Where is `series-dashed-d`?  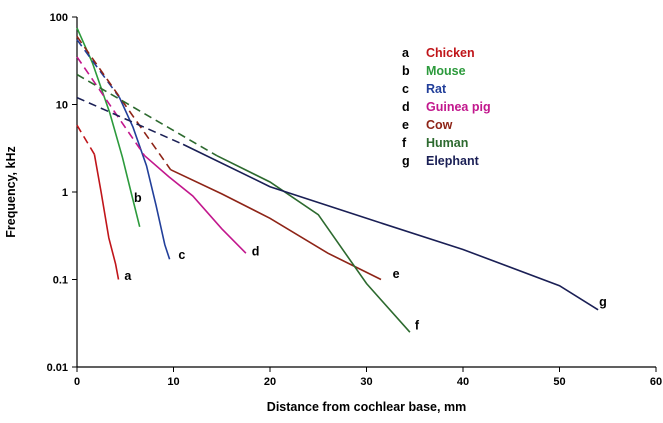
series-dashed-d is located at coordinates (111, 106).